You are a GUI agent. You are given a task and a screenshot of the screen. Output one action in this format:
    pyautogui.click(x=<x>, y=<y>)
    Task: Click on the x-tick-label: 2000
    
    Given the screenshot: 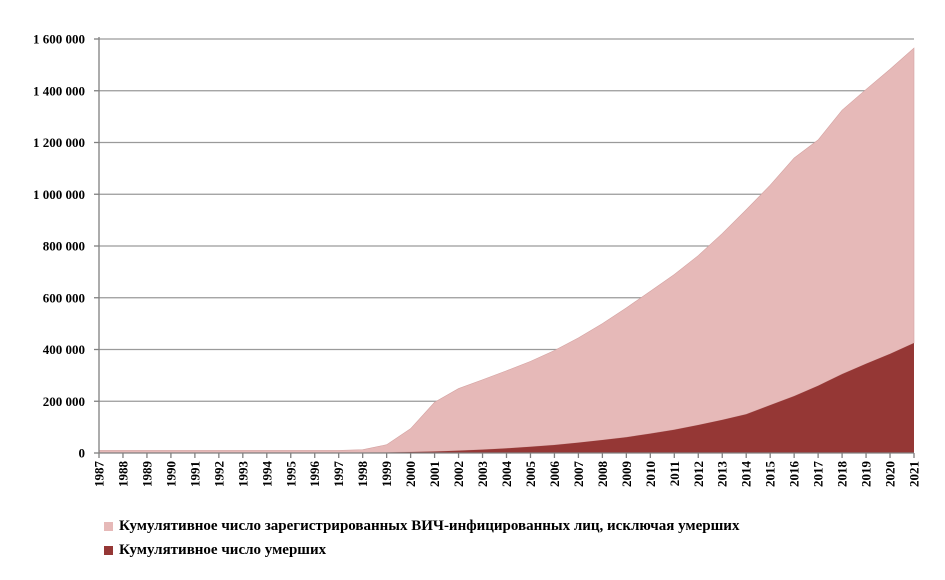 What is the action you would take?
    pyautogui.click(x=410, y=474)
    